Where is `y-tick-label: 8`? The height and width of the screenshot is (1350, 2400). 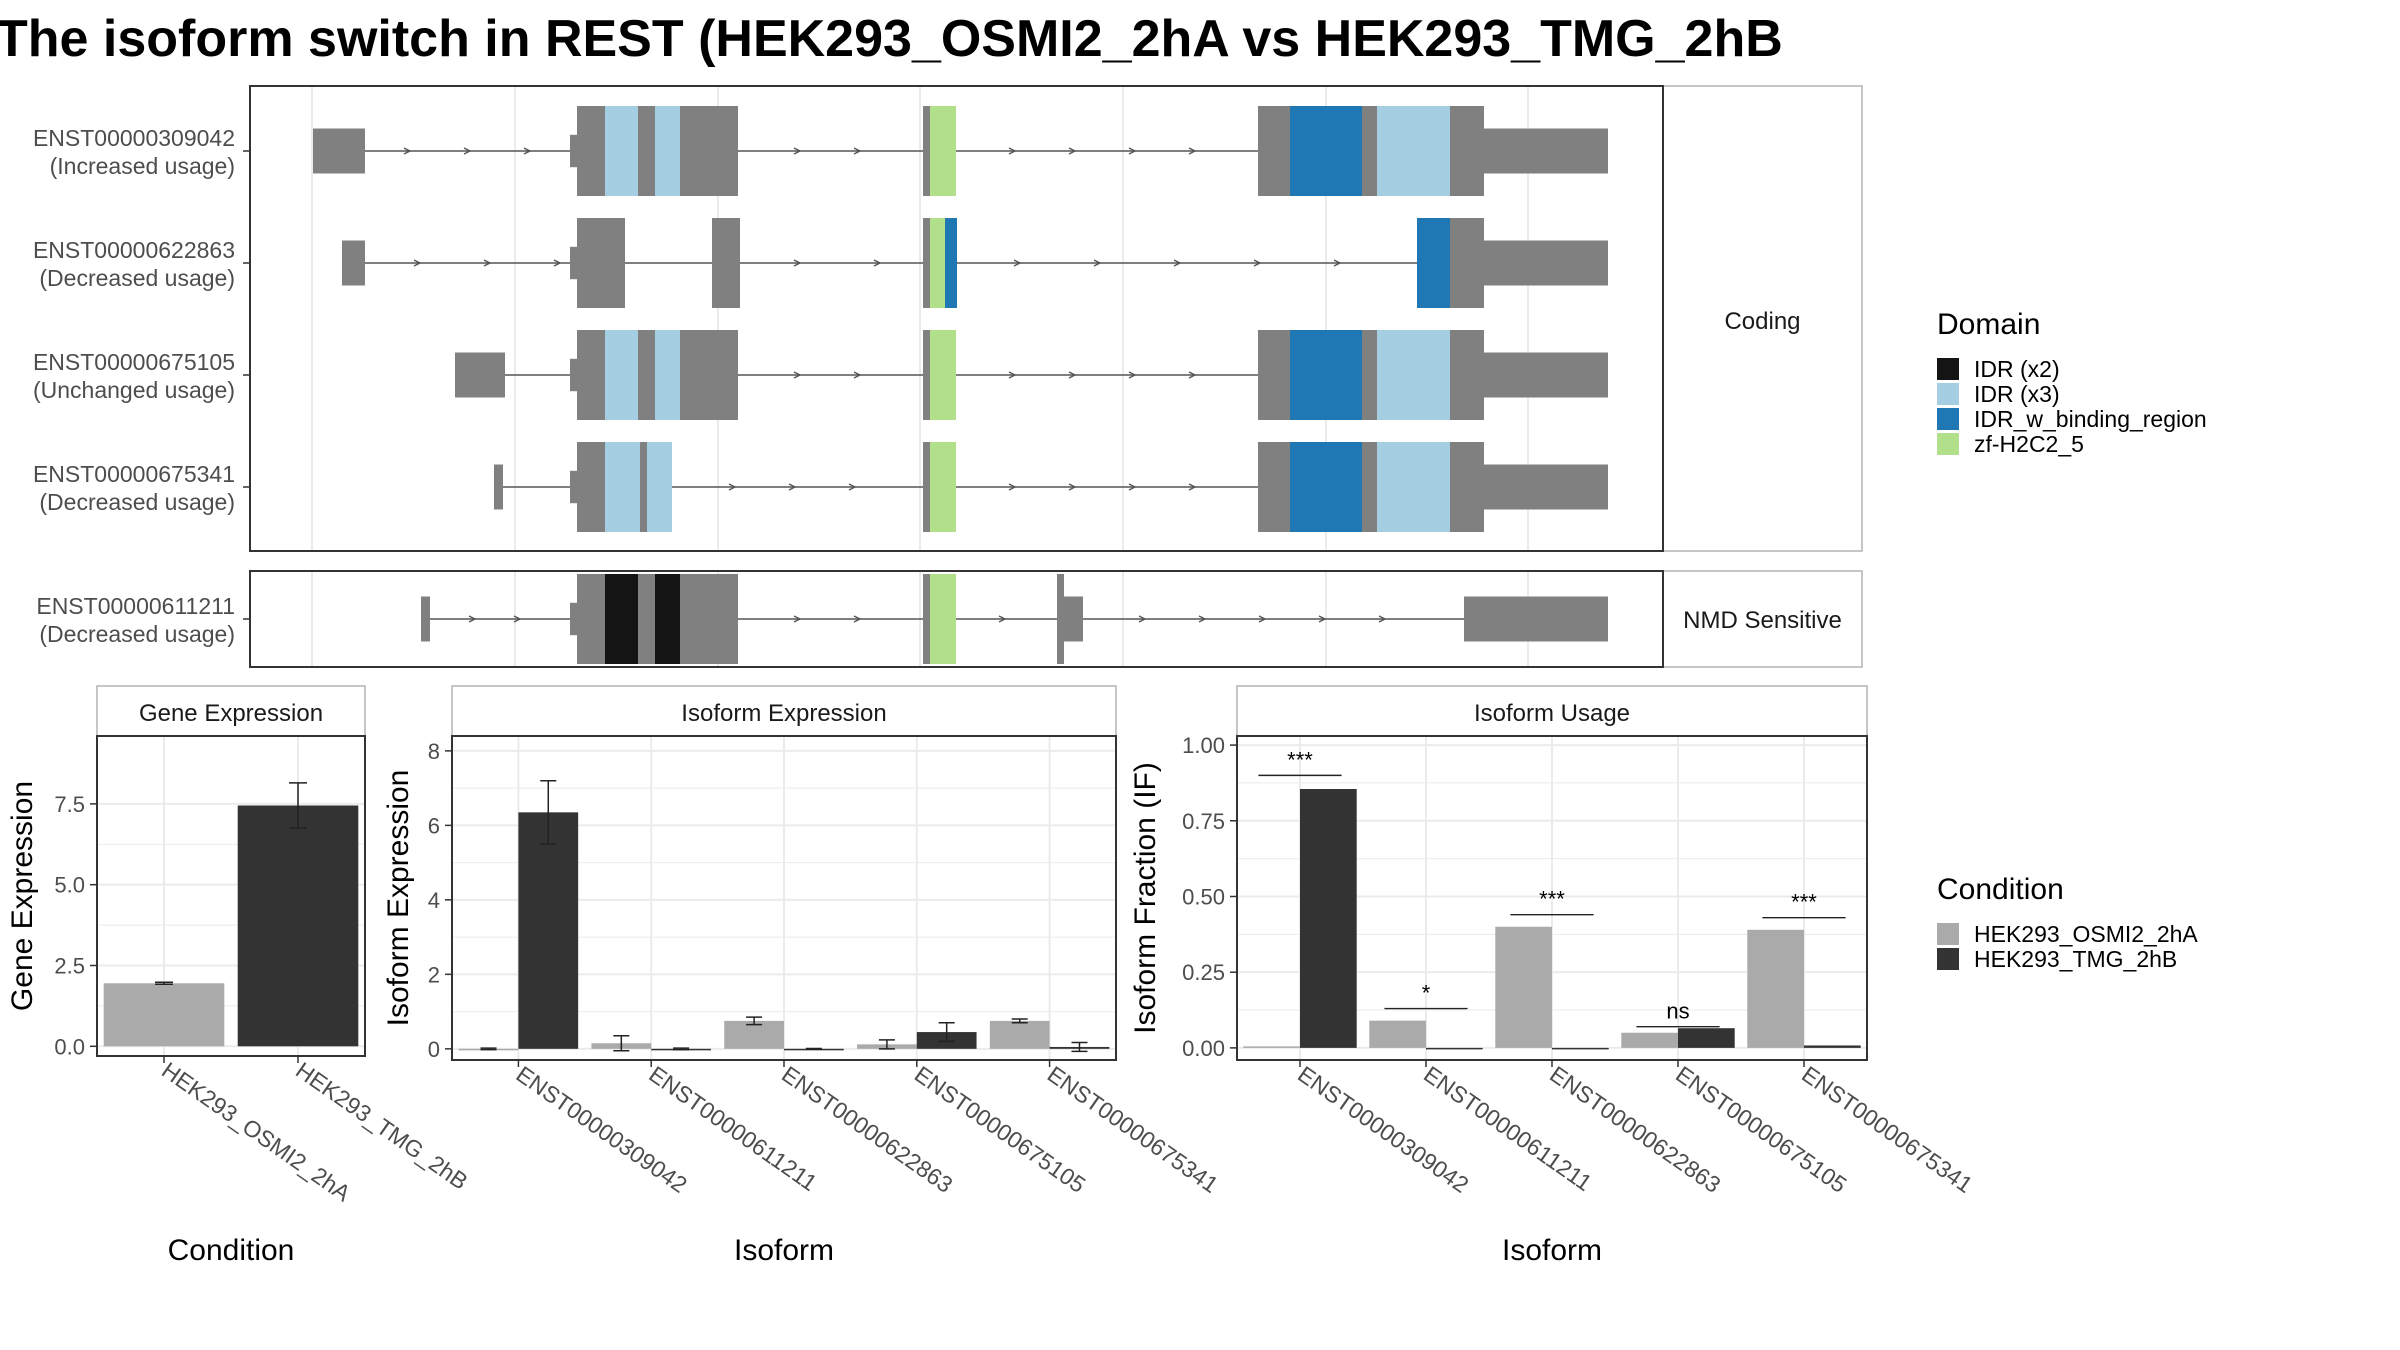 y-tick-label: 8 is located at coordinates (434, 751).